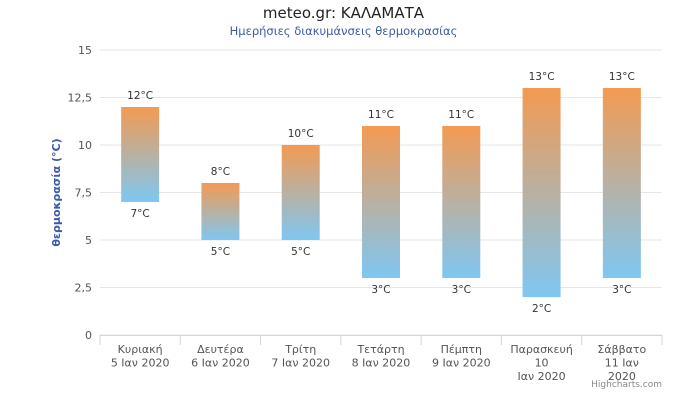 The image size is (687, 406). What do you see at coordinates (85, 50) in the screenshot?
I see `y-tick-label: 15` at bounding box center [85, 50].